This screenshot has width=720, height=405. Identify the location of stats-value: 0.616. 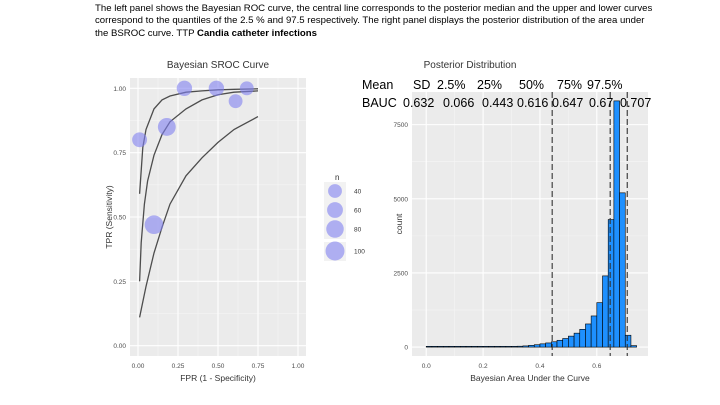
(532, 103).